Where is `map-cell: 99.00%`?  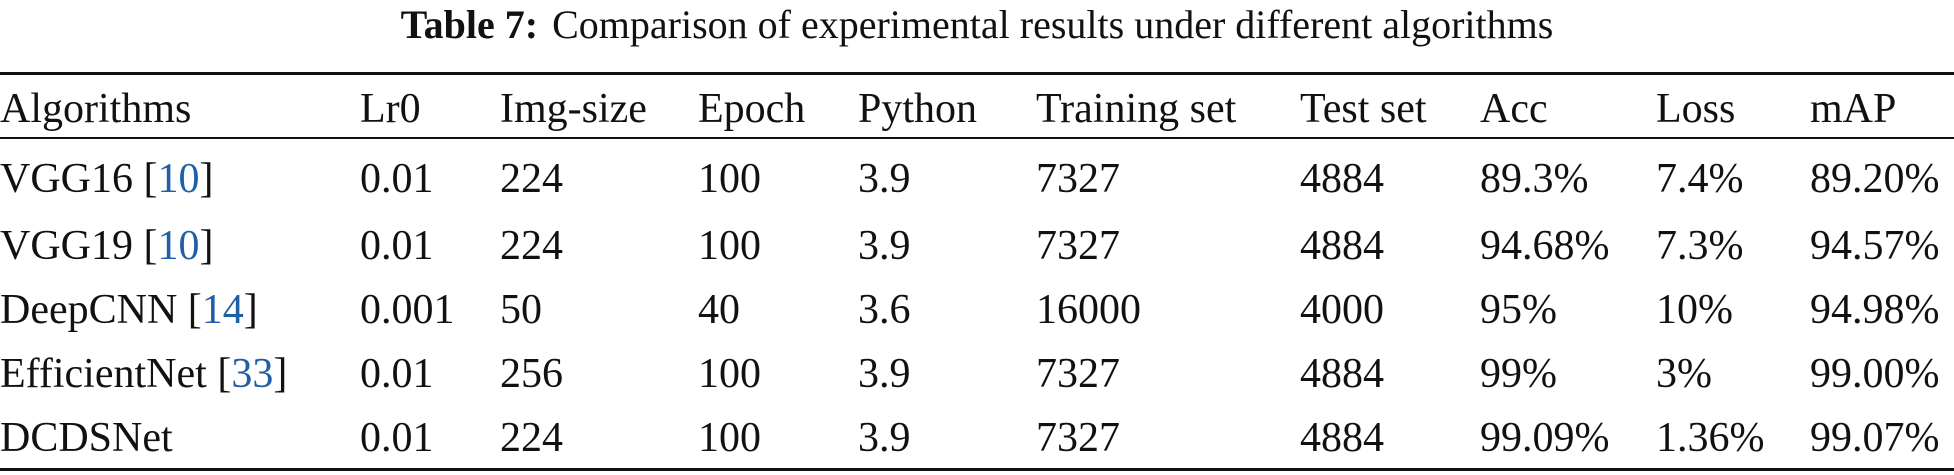 map-cell: 99.00% is located at coordinates (1875, 374).